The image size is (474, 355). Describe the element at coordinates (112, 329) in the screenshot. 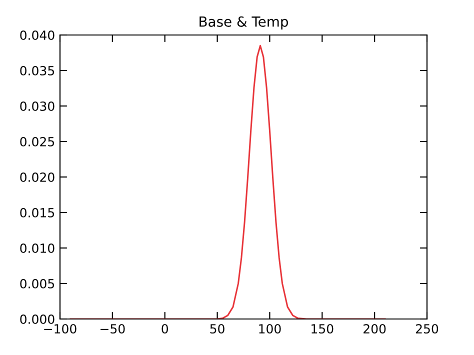

I see `x-tick-label: −50` at that location.